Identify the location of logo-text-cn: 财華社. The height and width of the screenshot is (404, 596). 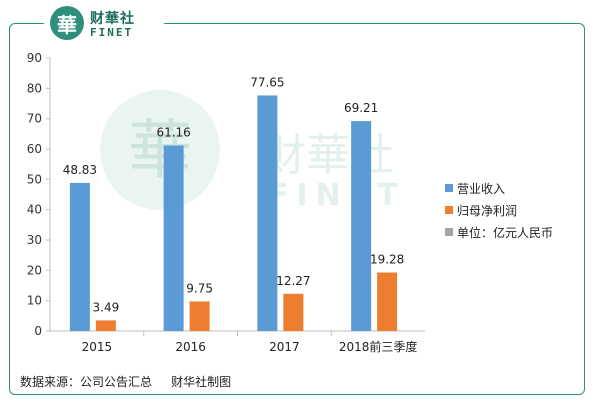
(112, 19).